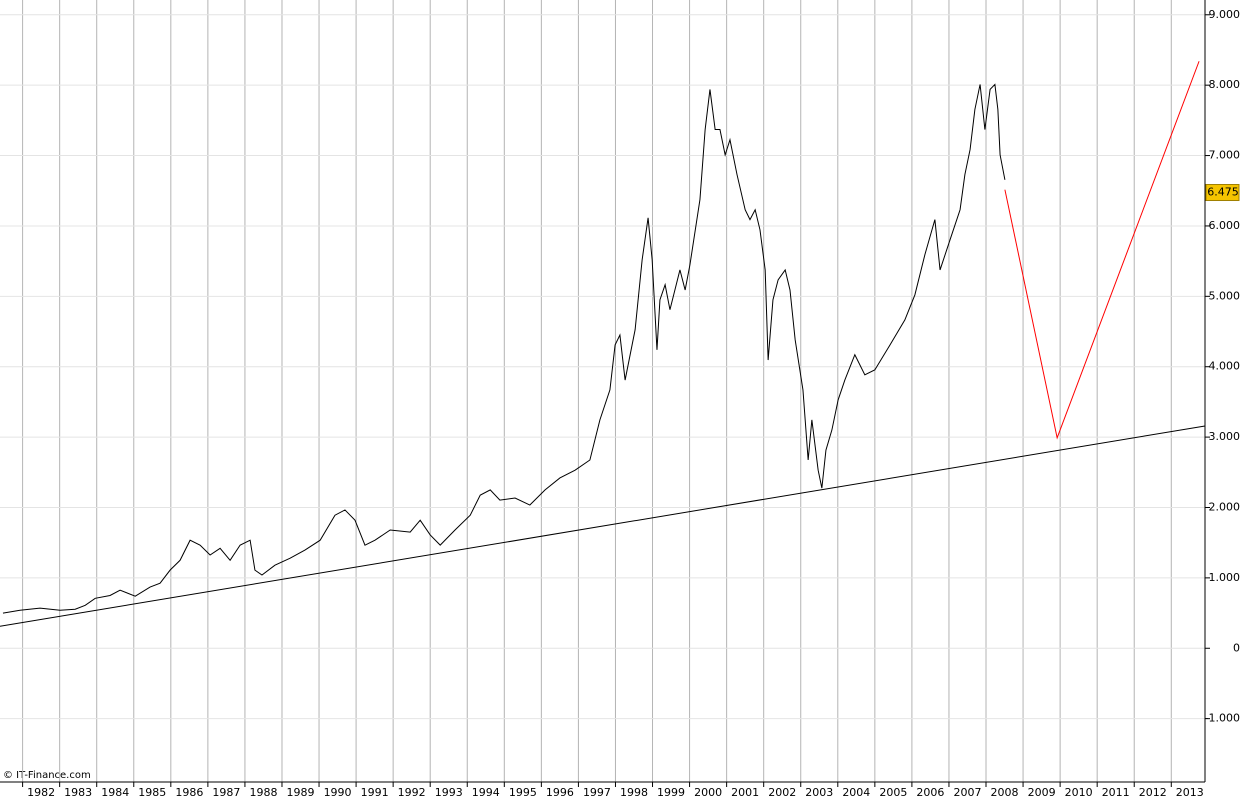 The width and height of the screenshot is (1245, 801). What do you see at coordinates (1225, 577) in the screenshot?
I see `y-tick-label: 1.000` at bounding box center [1225, 577].